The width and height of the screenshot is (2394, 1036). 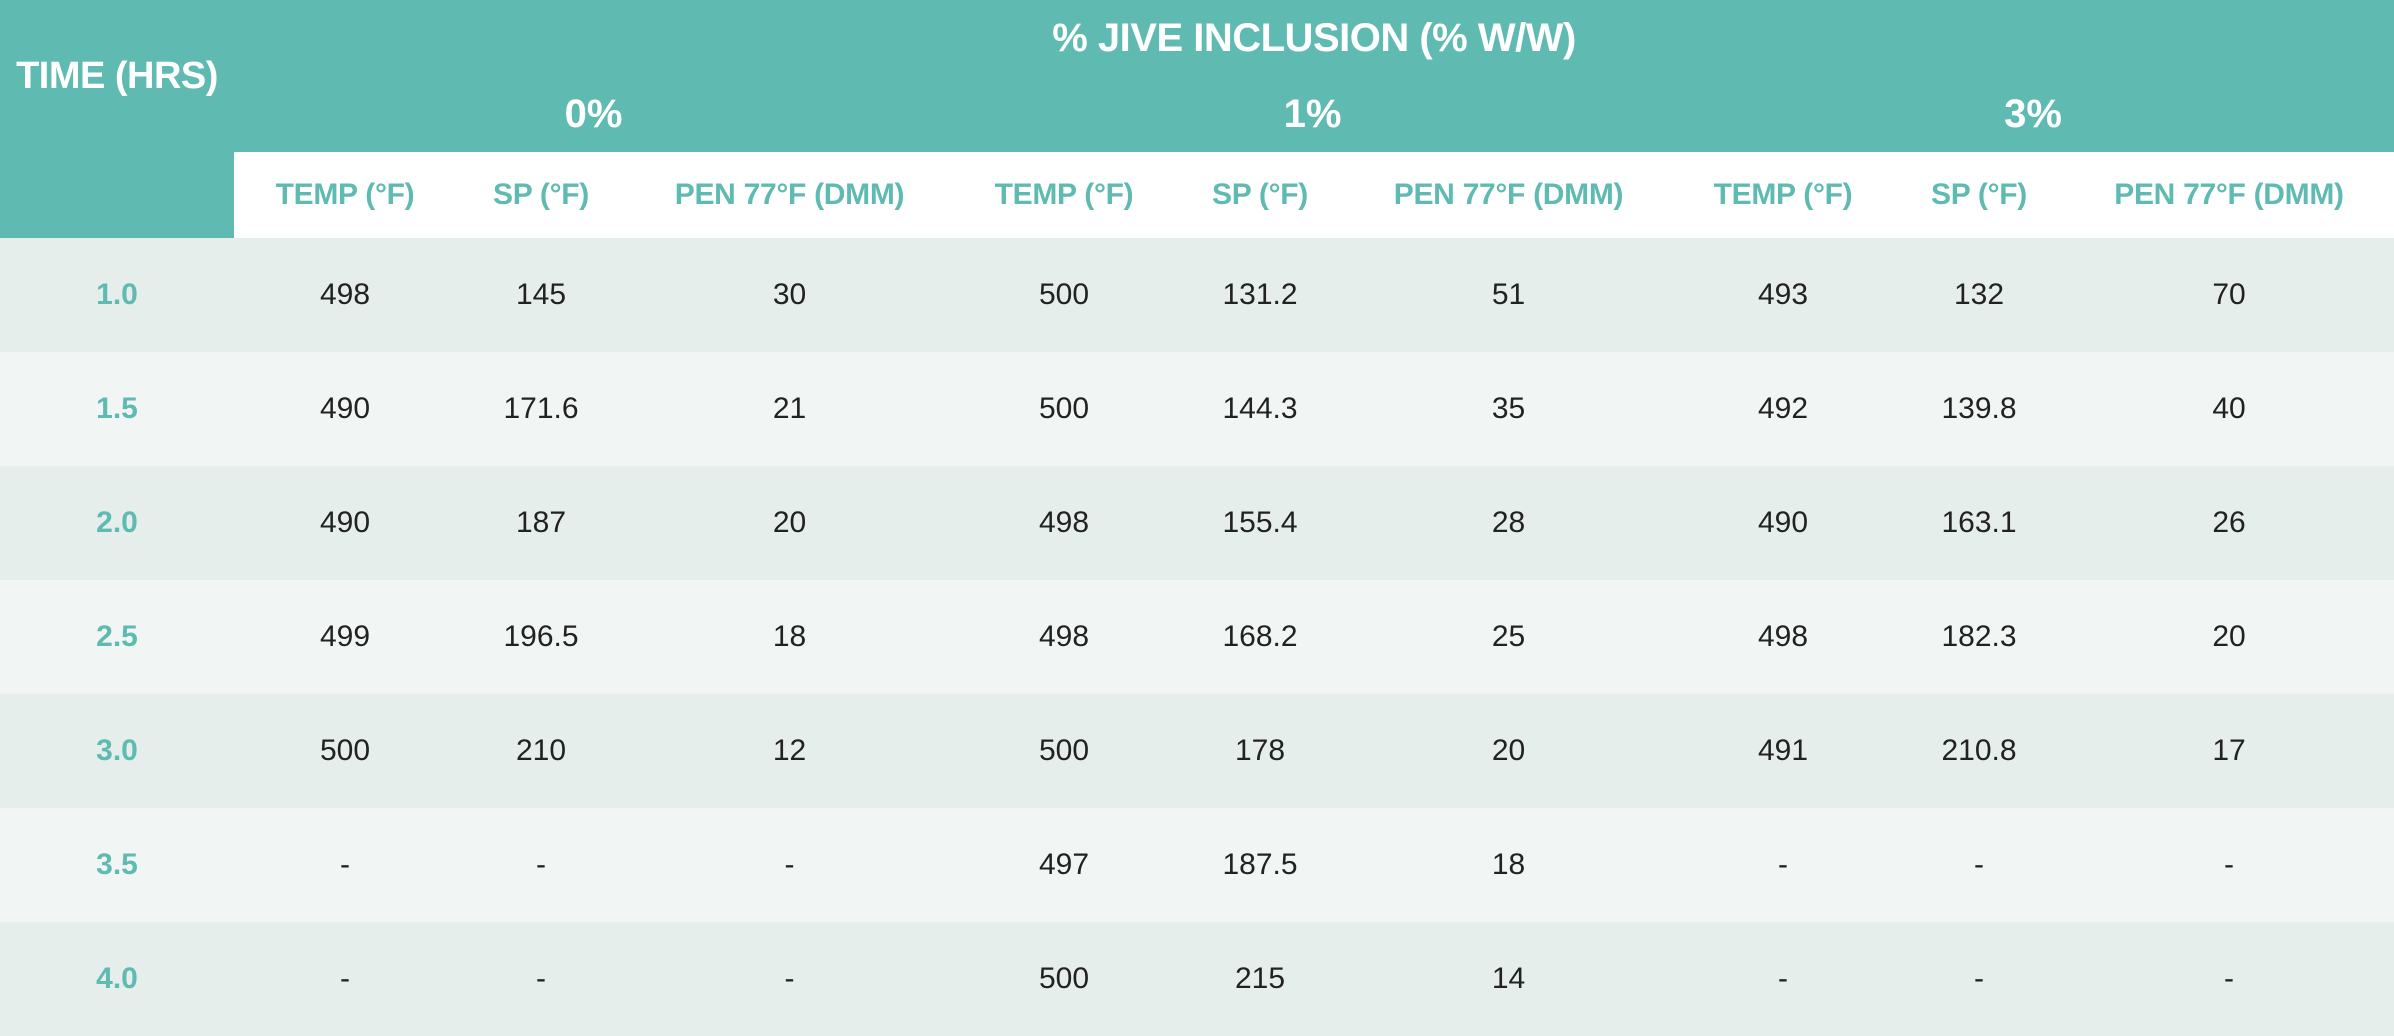 I want to click on table-title: % JIVE INCLUSION (% W/W), so click(x=1314, y=38).